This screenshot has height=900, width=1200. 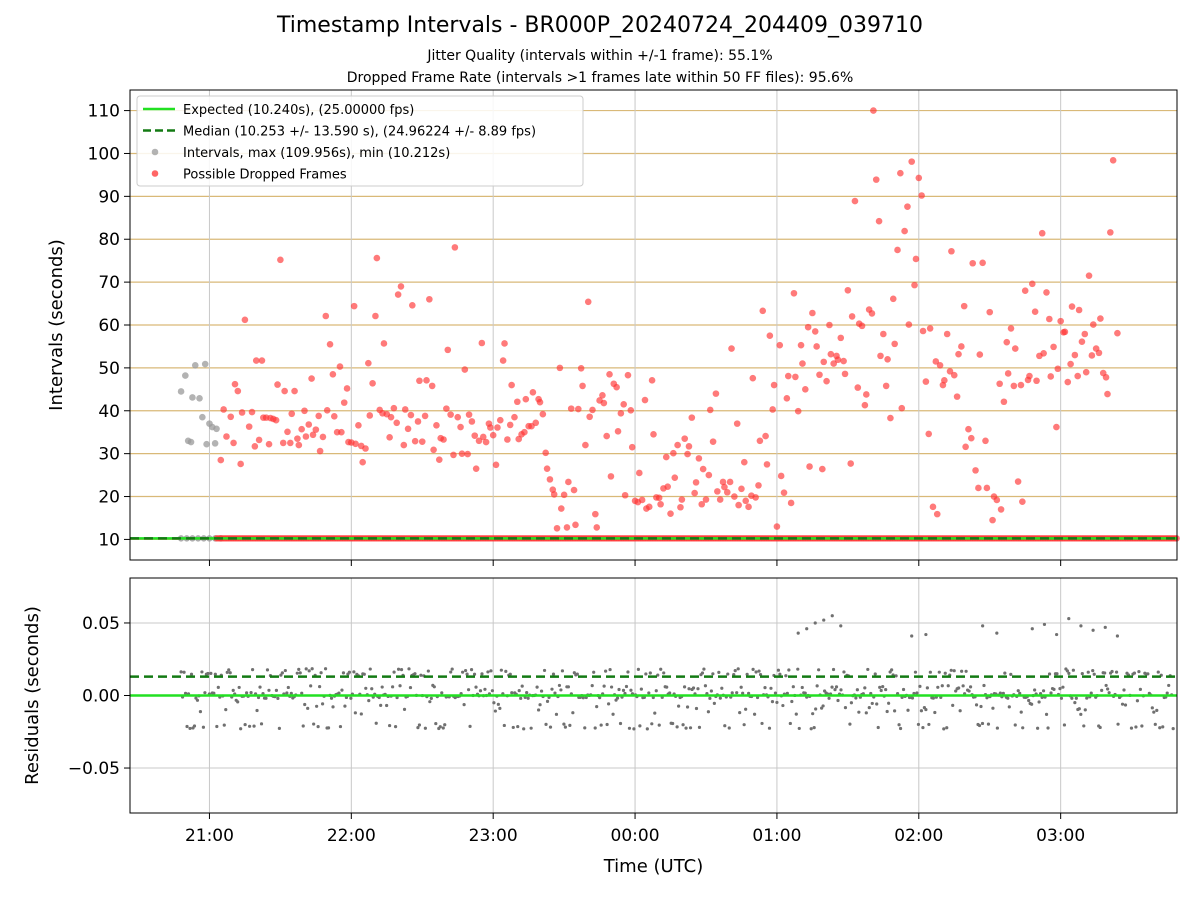 What do you see at coordinates (104, 154) in the screenshot?
I see `y-tick-label: 100` at bounding box center [104, 154].